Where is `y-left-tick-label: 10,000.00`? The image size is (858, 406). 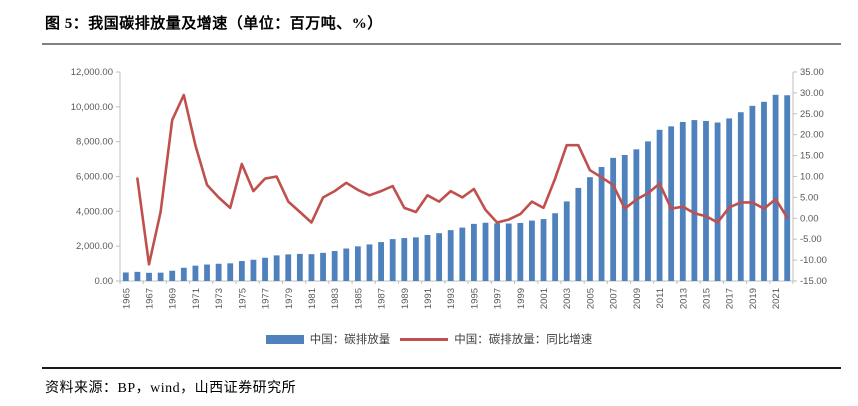
y-left-tick-label: 10,000.00 is located at coordinates (92, 107).